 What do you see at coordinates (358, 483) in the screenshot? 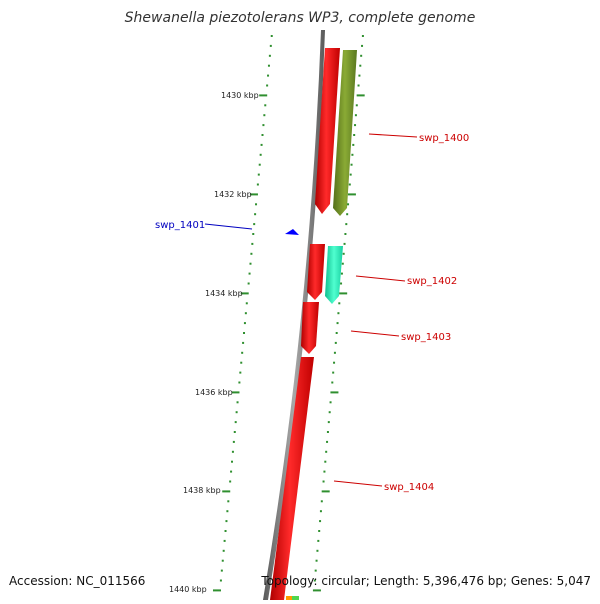
I see `swp-1404-leader` at bounding box center [358, 483].